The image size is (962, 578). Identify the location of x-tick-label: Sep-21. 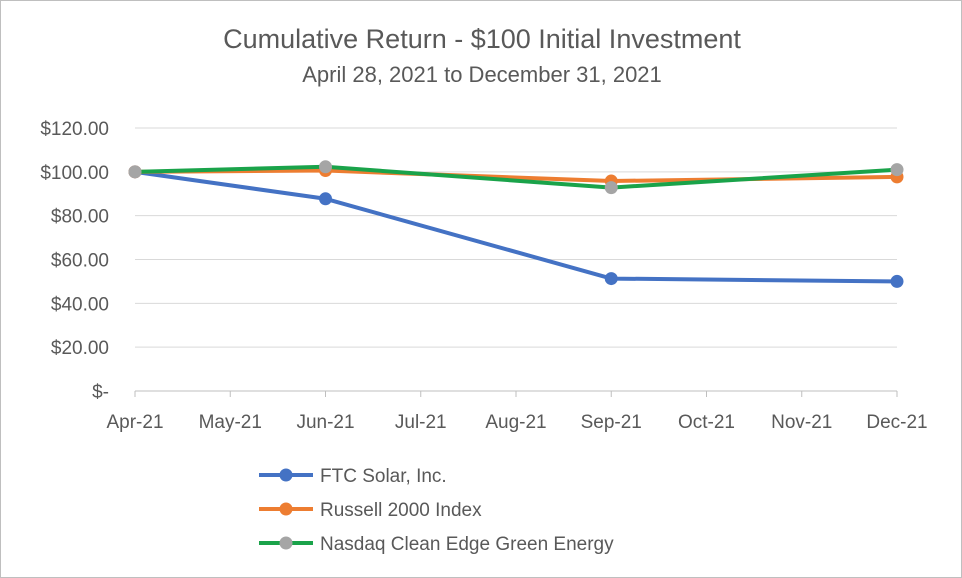
(611, 422).